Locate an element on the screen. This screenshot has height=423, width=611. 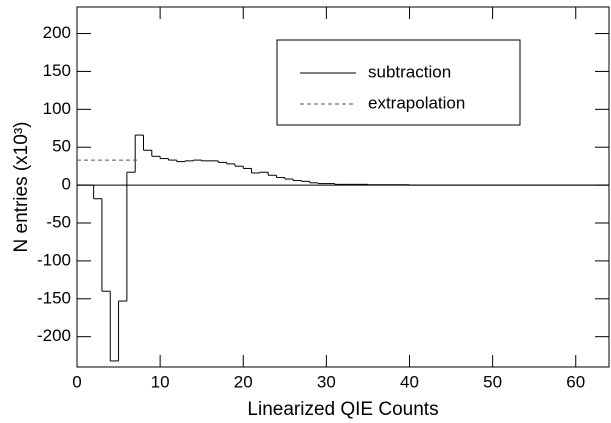
x-tick-label: 60 is located at coordinates (575, 381).